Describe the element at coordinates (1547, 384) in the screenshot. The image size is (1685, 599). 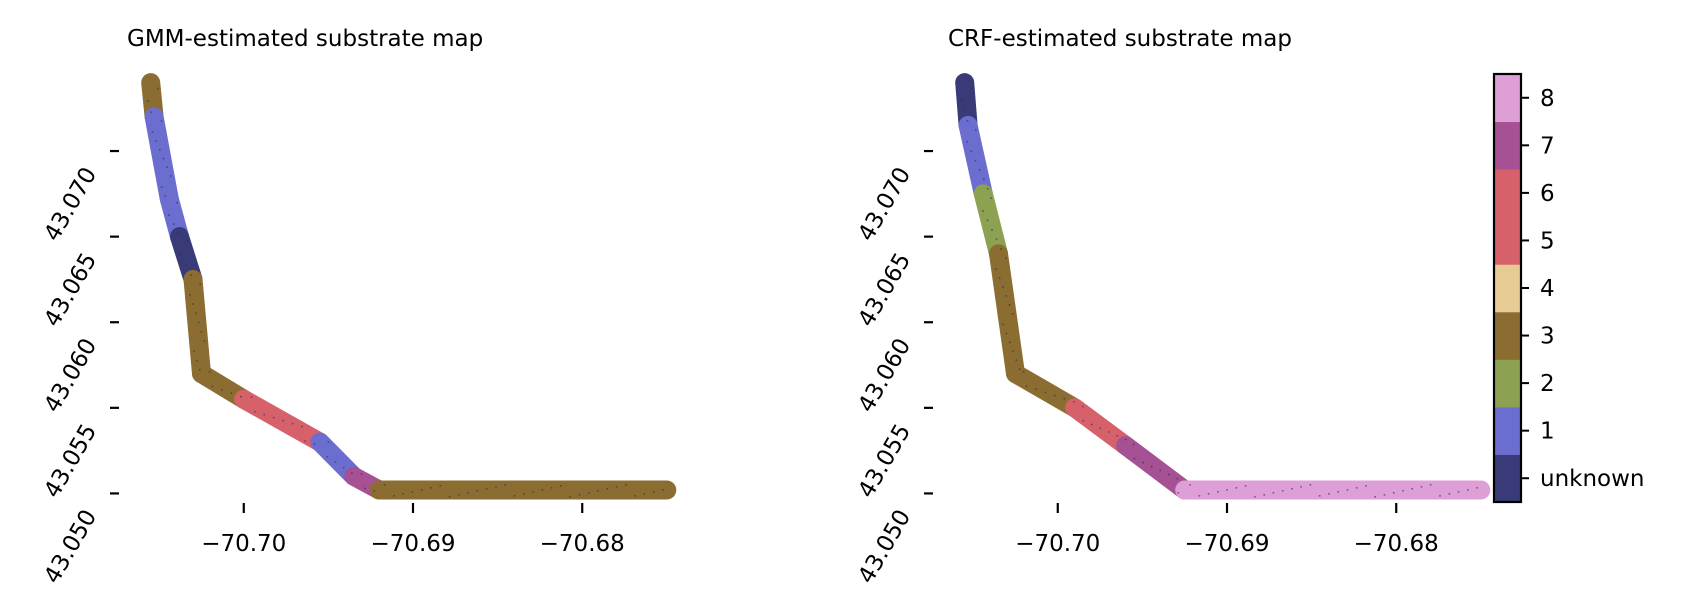
I see `colorbar-tick-label: 2` at that location.